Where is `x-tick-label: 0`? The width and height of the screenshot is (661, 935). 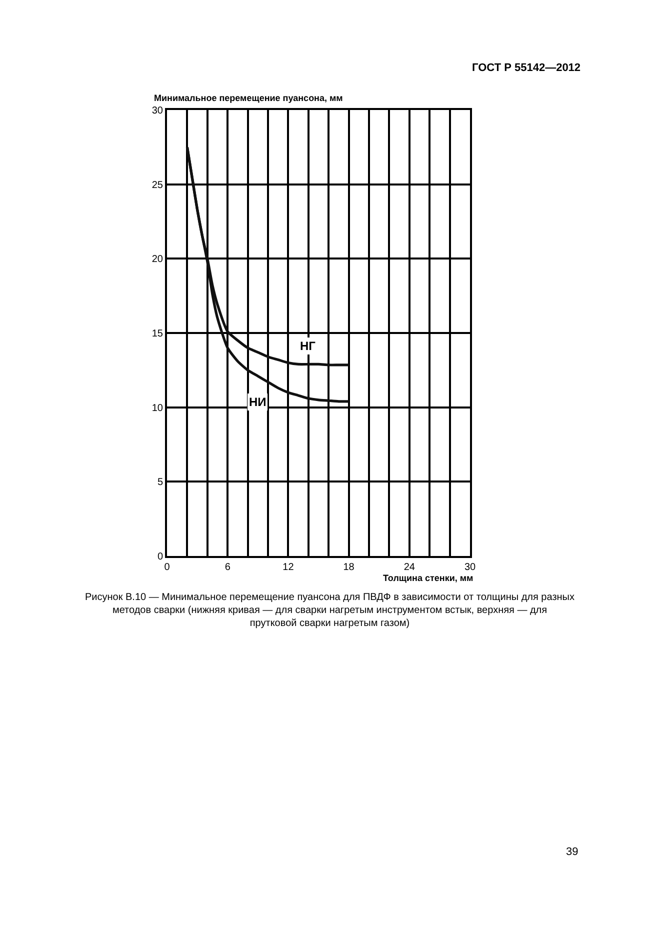 x-tick-label: 0 is located at coordinates (167, 567).